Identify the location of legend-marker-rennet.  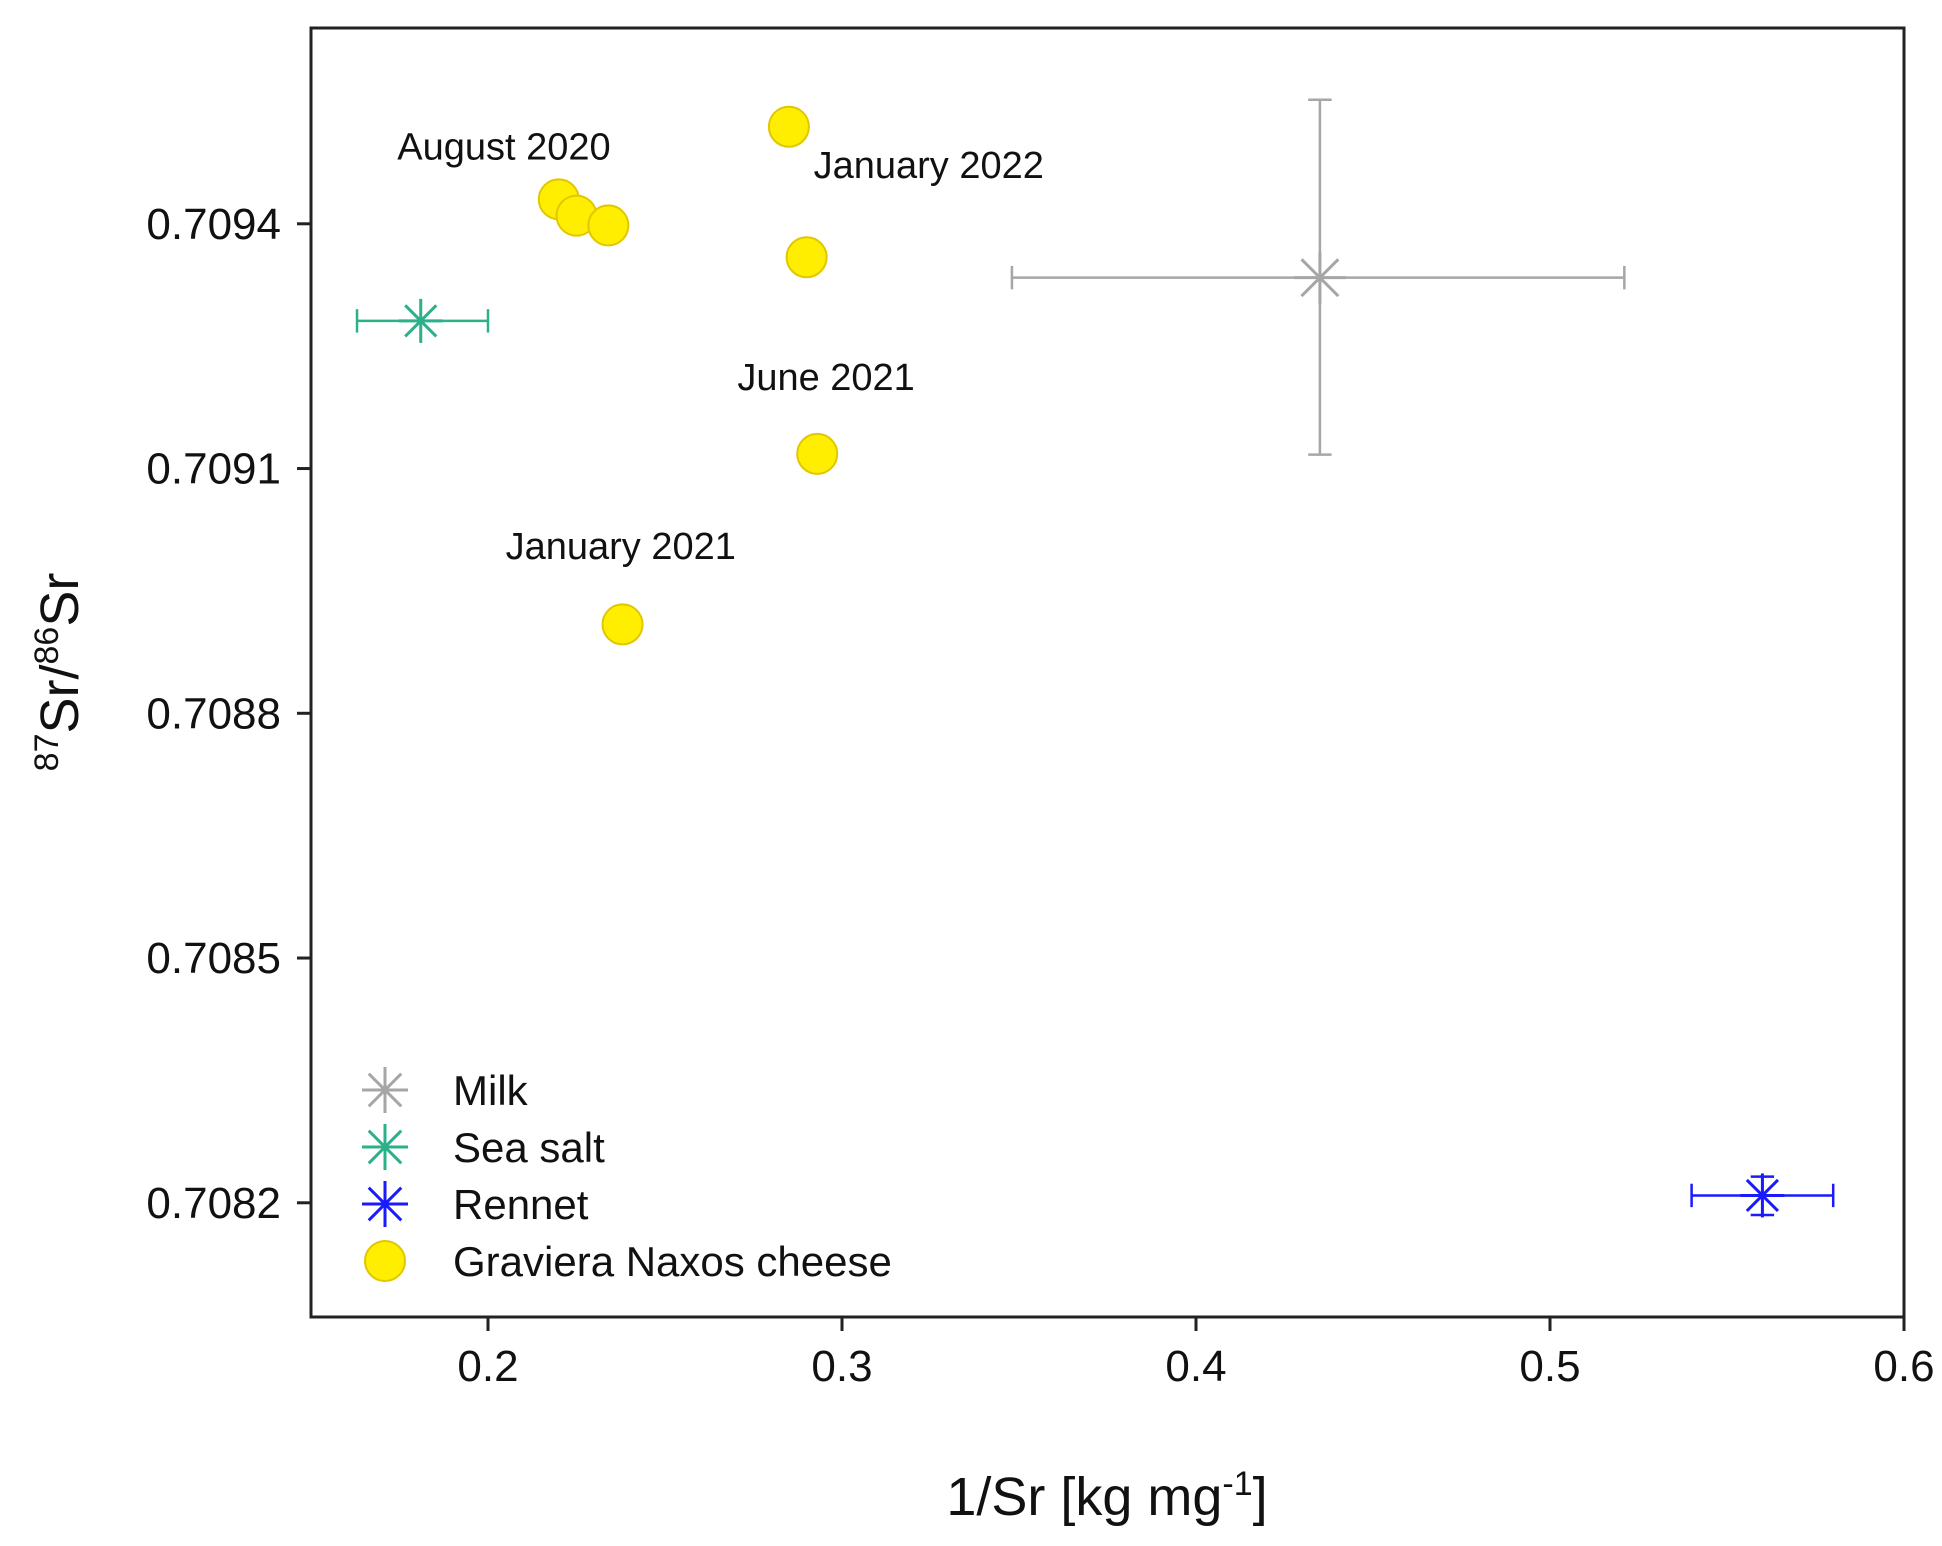
(385, 1204).